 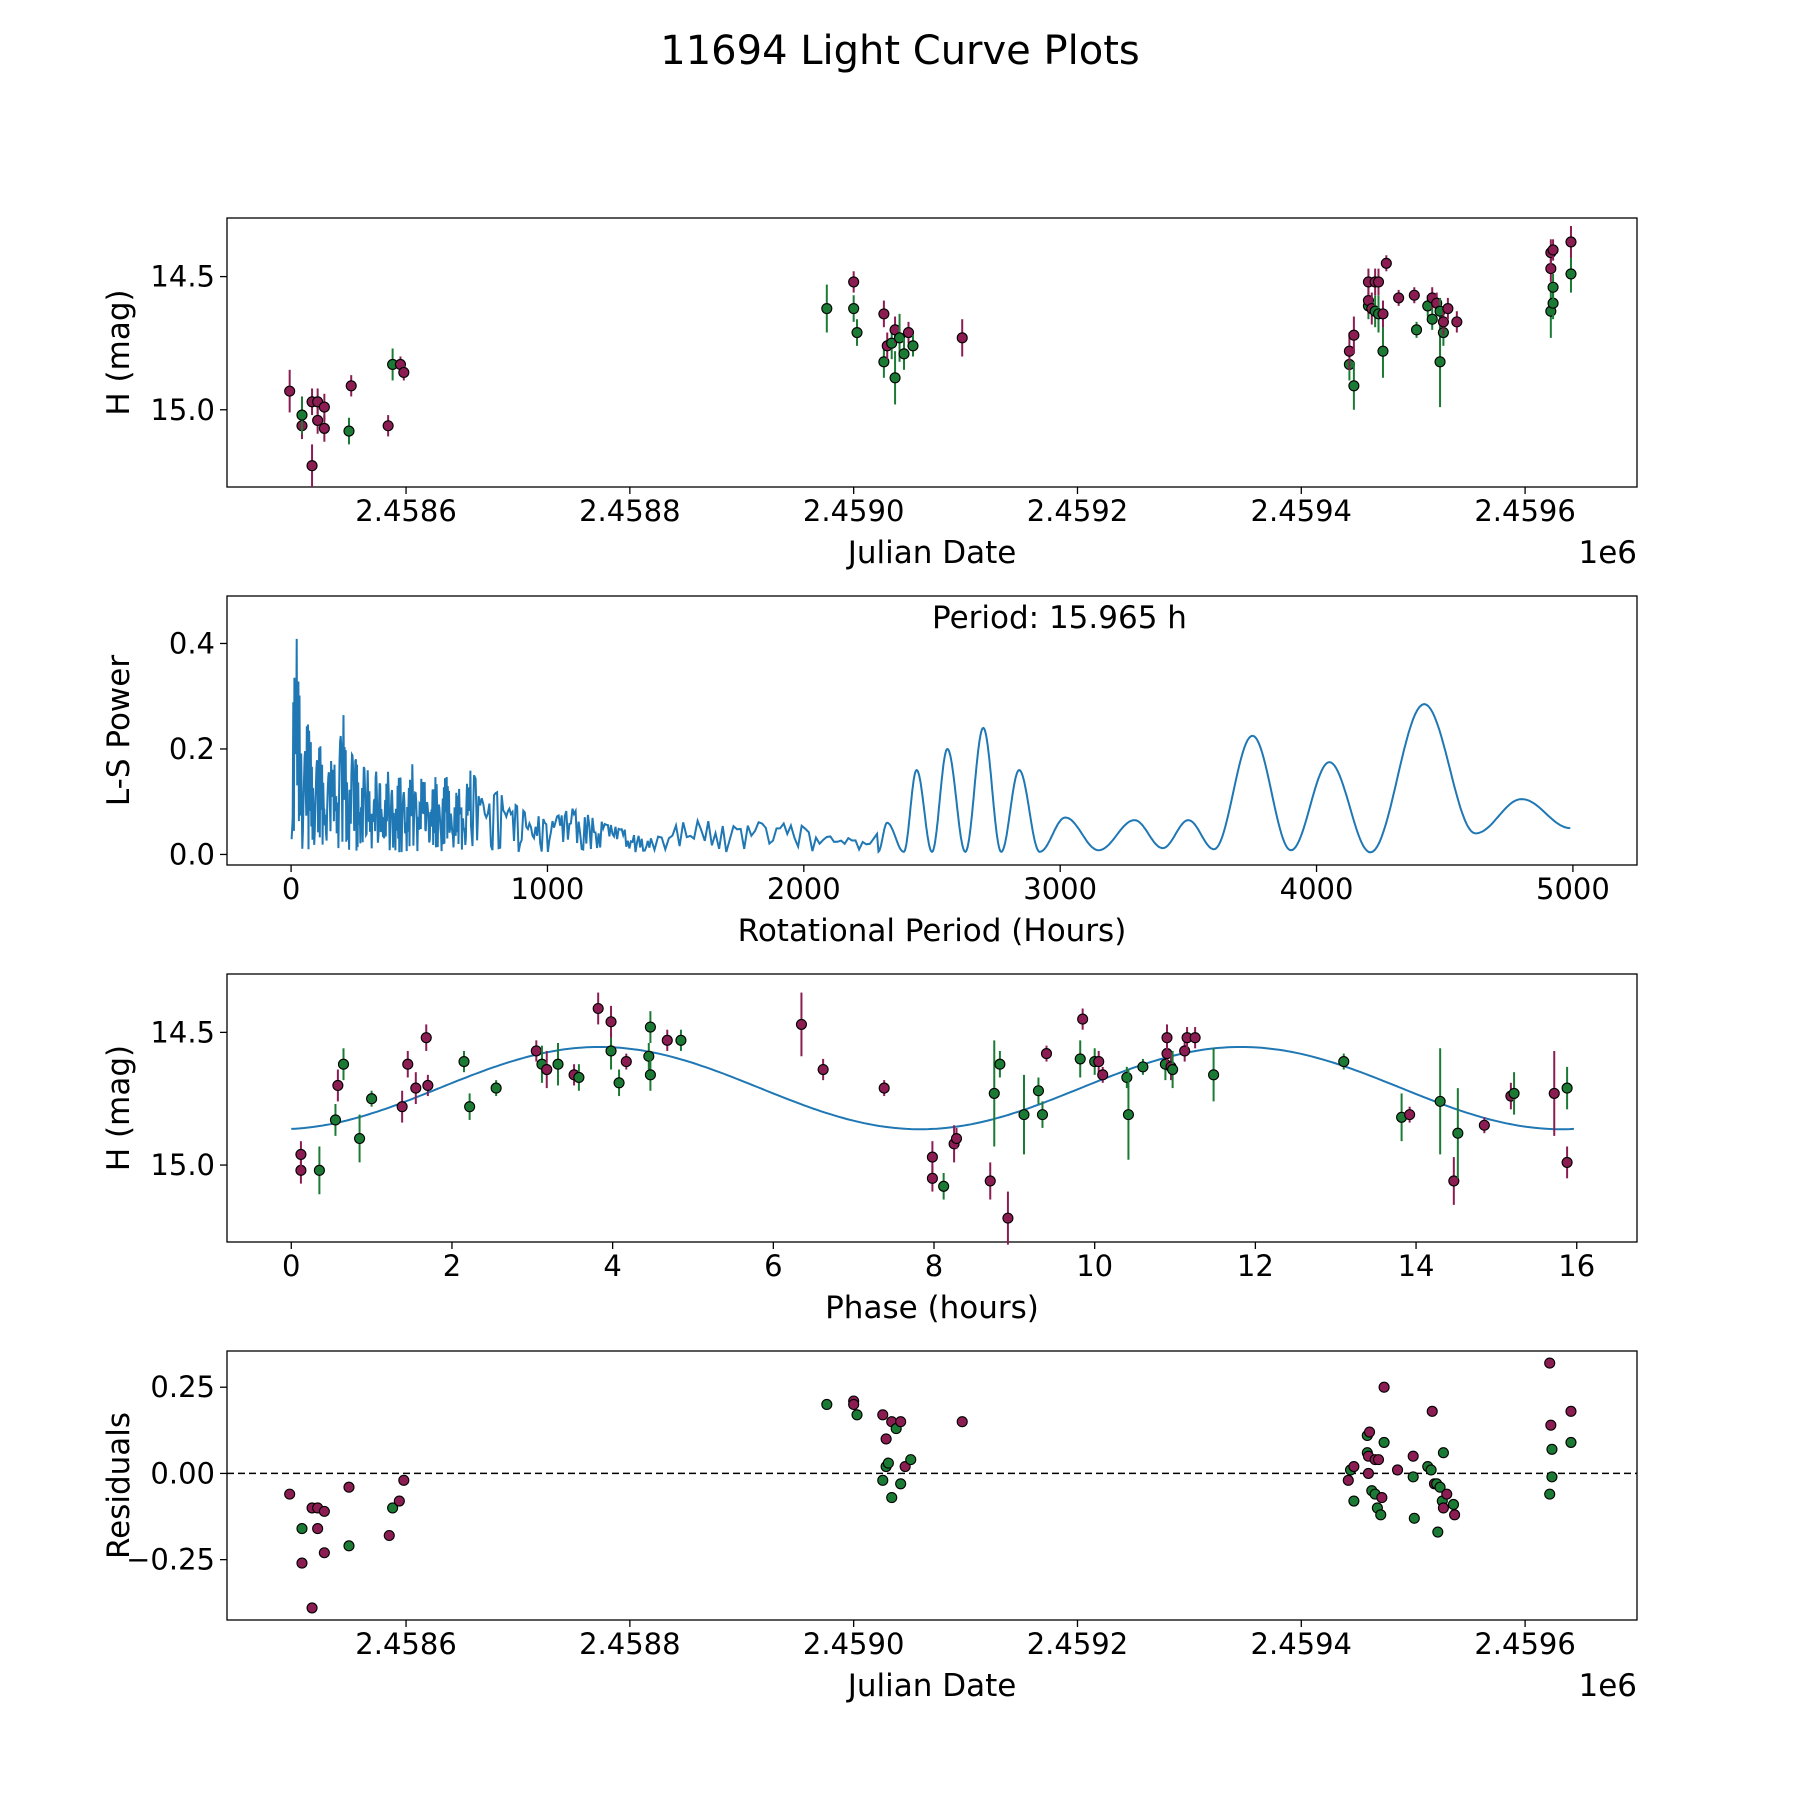 What do you see at coordinates (804, 889) in the screenshot?
I see `x-tick-label: 2000` at bounding box center [804, 889].